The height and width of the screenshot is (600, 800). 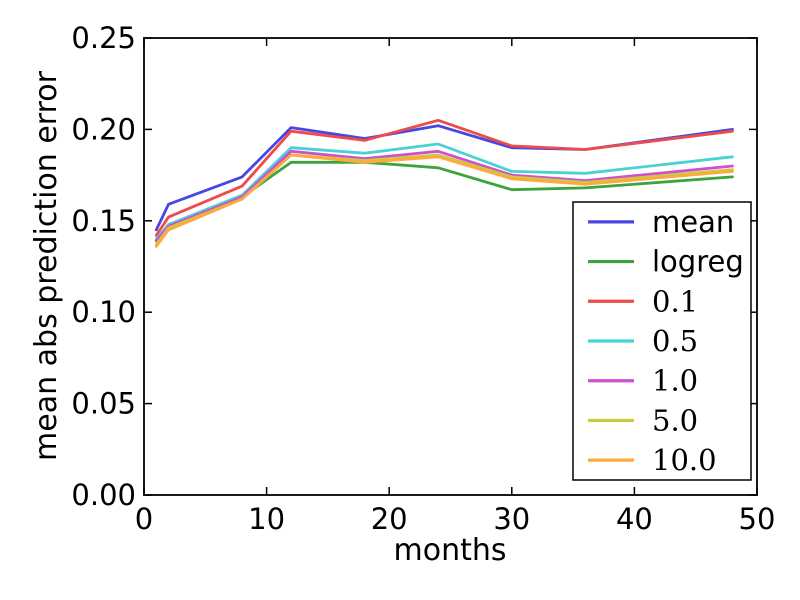 What do you see at coordinates (634, 519) in the screenshot?
I see `x-tick-label: 40` at bounding box center [634, 519].